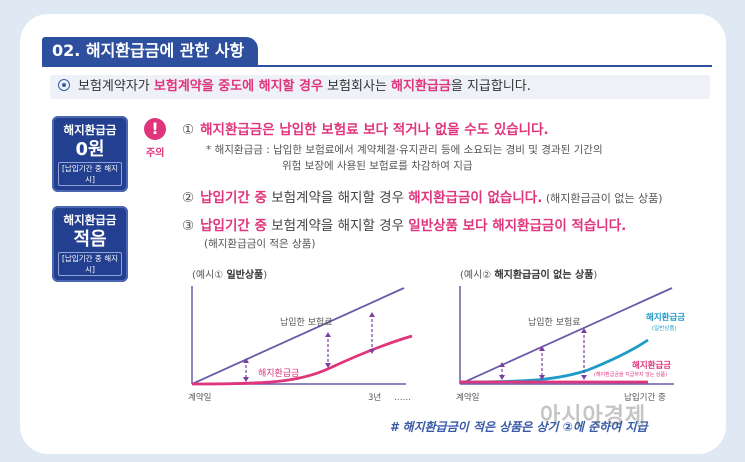 This screenshot has height=462, width=745. Describe the element at coordinates (260, 244) in the screenshot. I see `note-3: (해지환급금이 적은 상품)` at that location.